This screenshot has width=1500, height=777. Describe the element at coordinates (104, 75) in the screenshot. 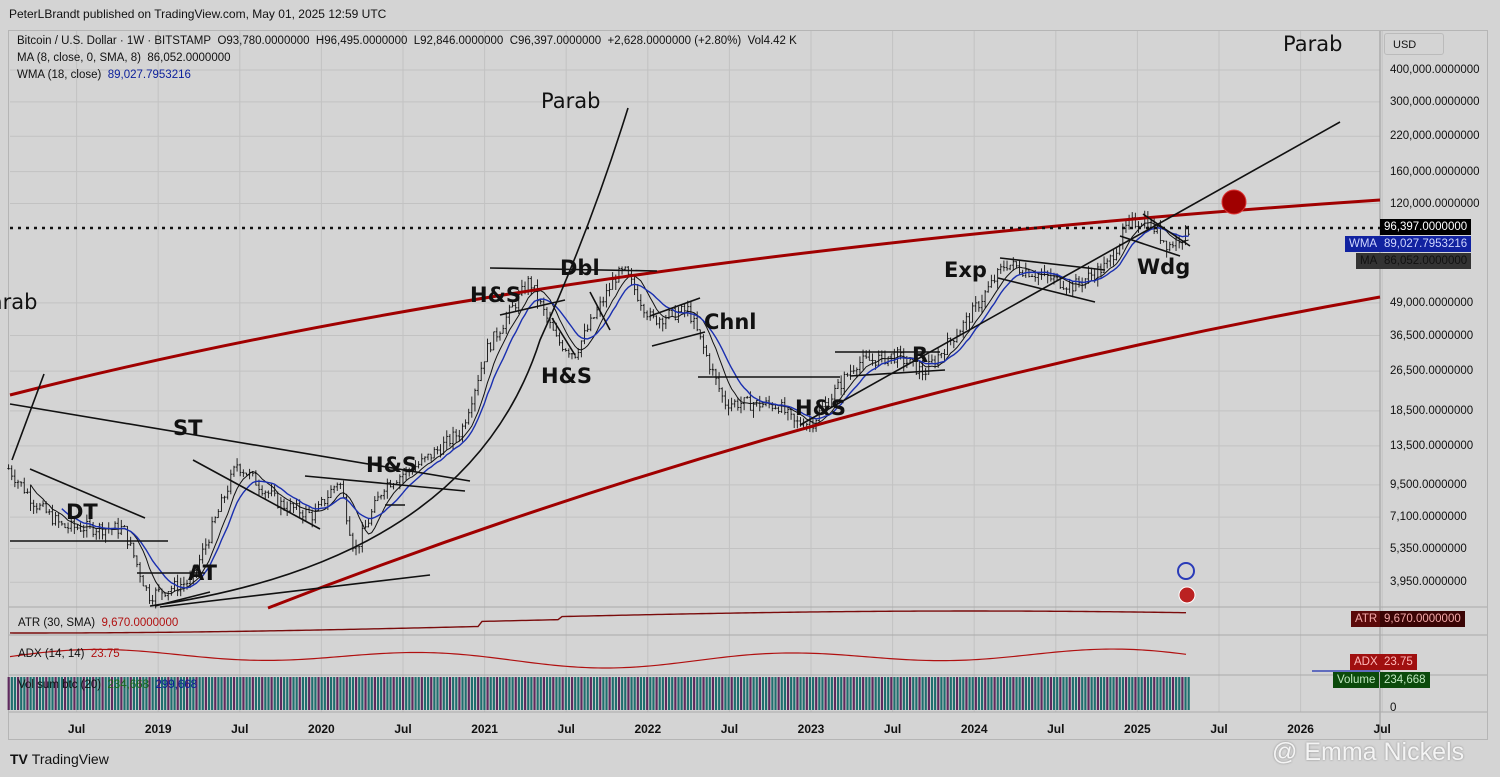

I see `wma-legend: WMA (18, close) 89,027.7953216` at that location.